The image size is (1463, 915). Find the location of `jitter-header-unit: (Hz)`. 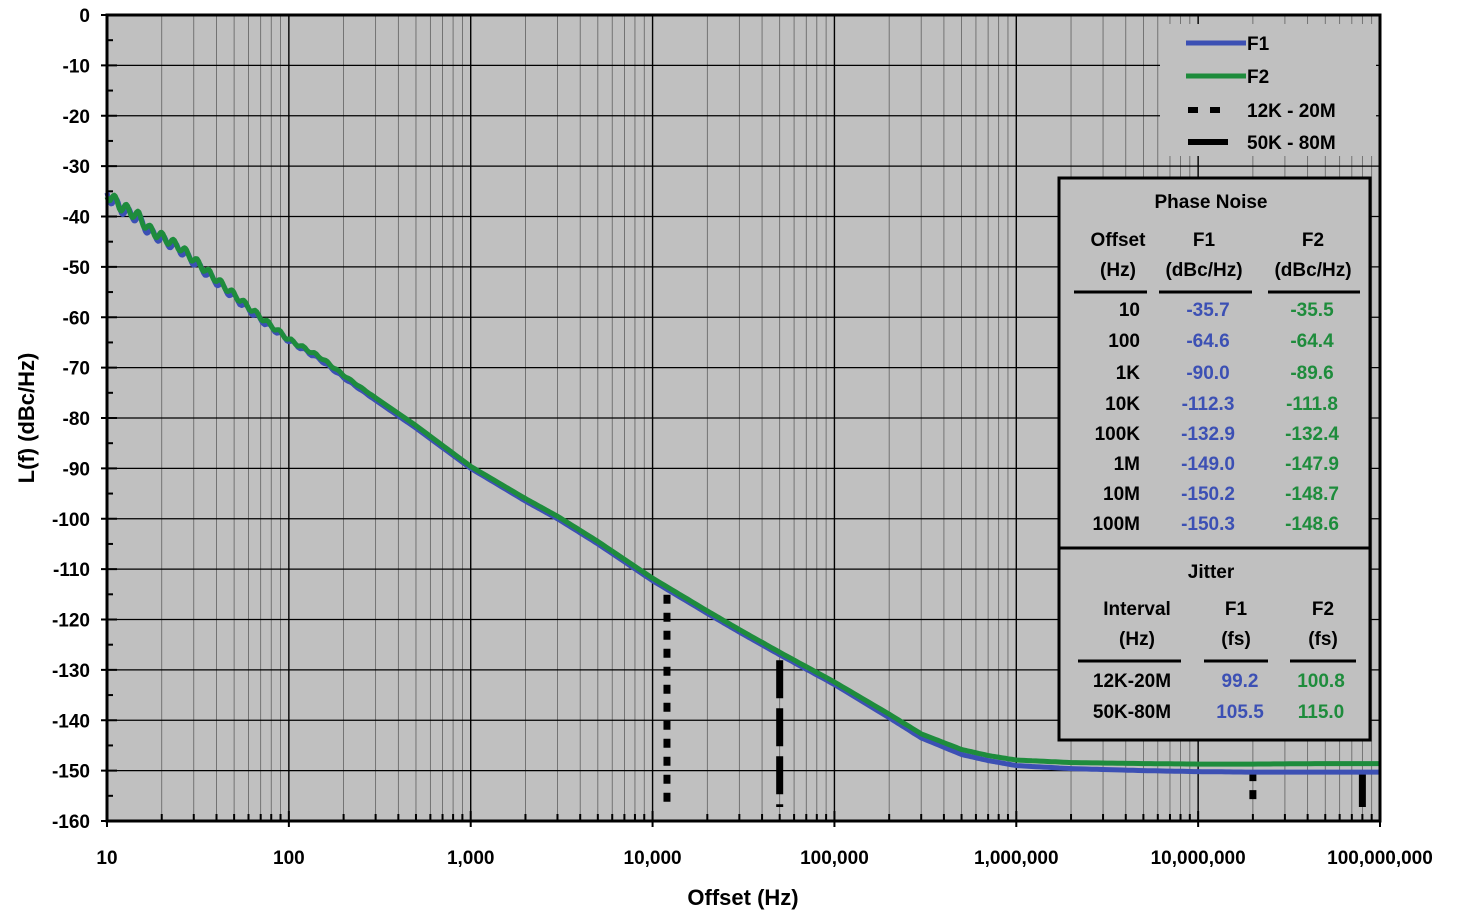

jitter-header-unit: (Hz) is located at coordinates (1137, 639).